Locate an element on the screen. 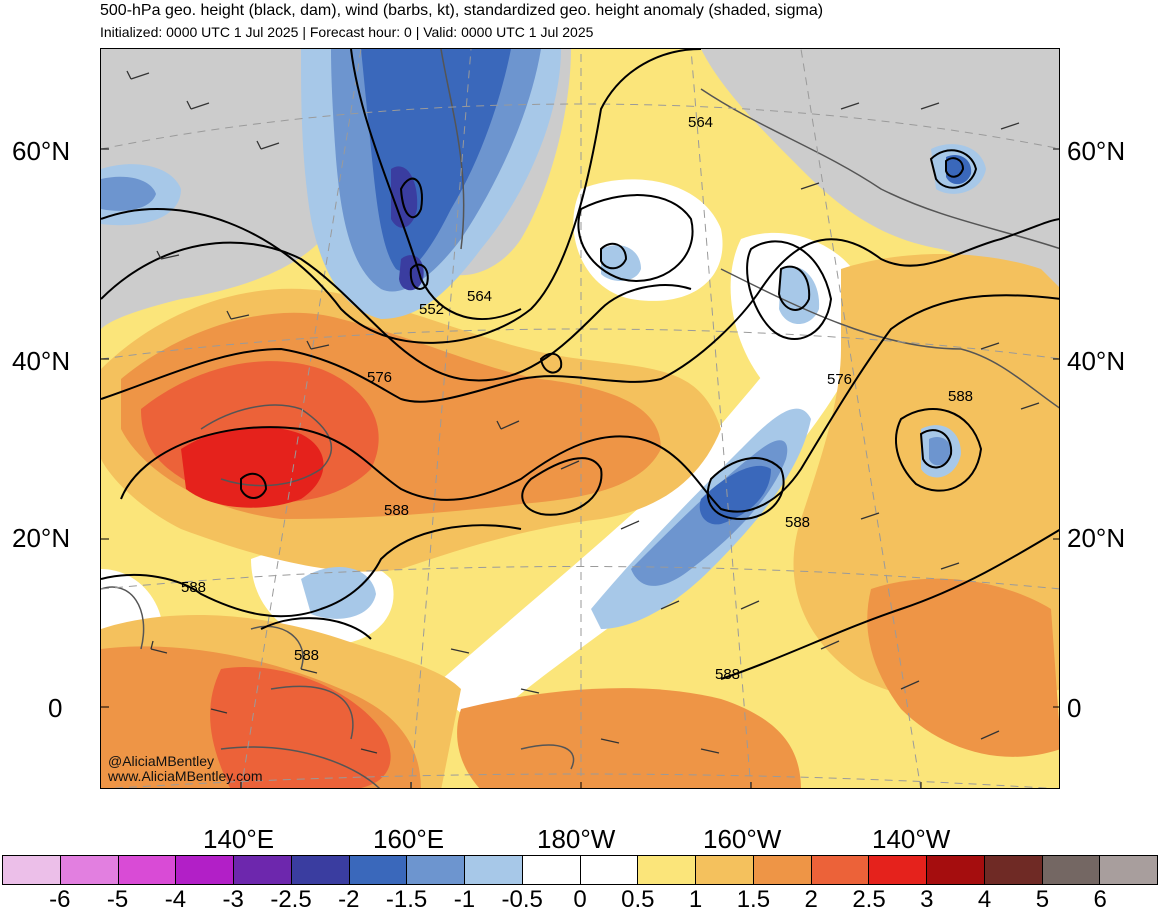  colorbar is located at coordinates (580, 870).